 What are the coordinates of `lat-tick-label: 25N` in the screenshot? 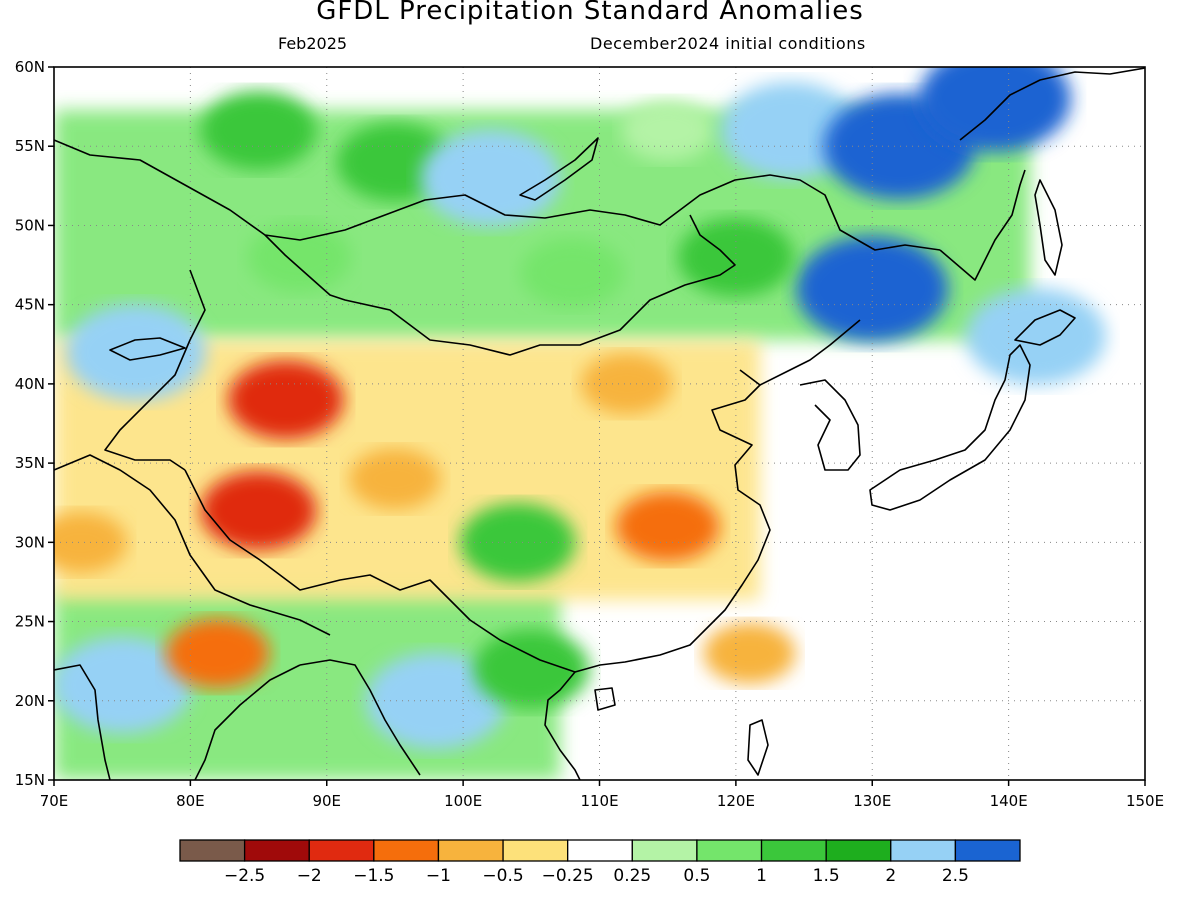 It's located at (30, 622).